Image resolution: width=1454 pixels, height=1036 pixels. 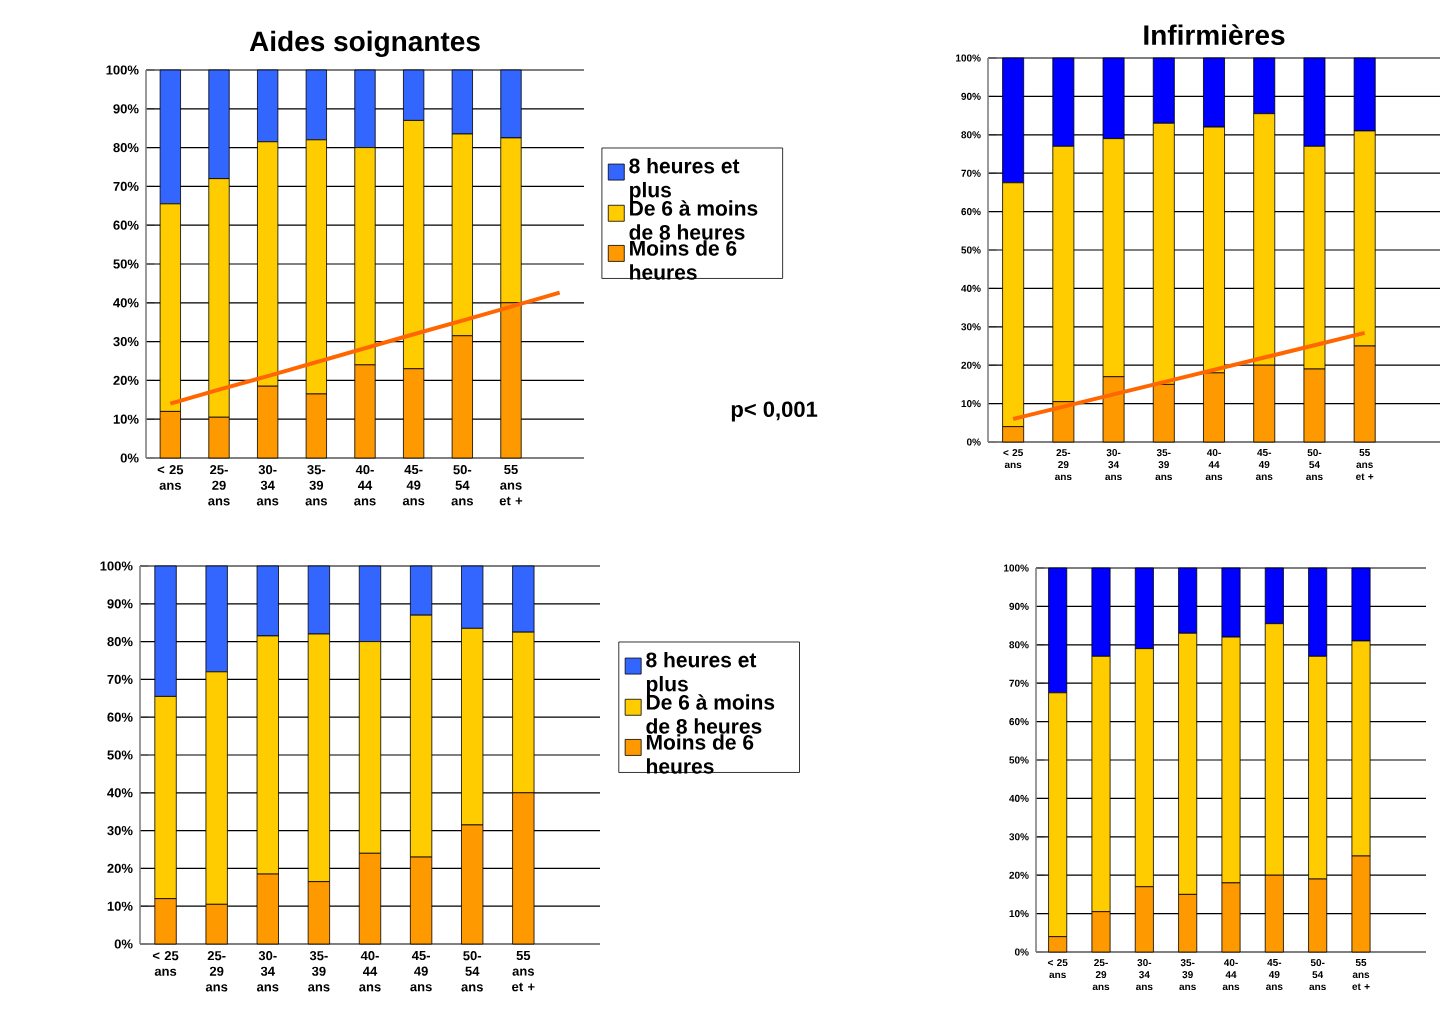 What do you see at coordinates (1214, 34) in the screenshot?
I see `chart-title: Infirmières` at bounding box center [1214, 34].